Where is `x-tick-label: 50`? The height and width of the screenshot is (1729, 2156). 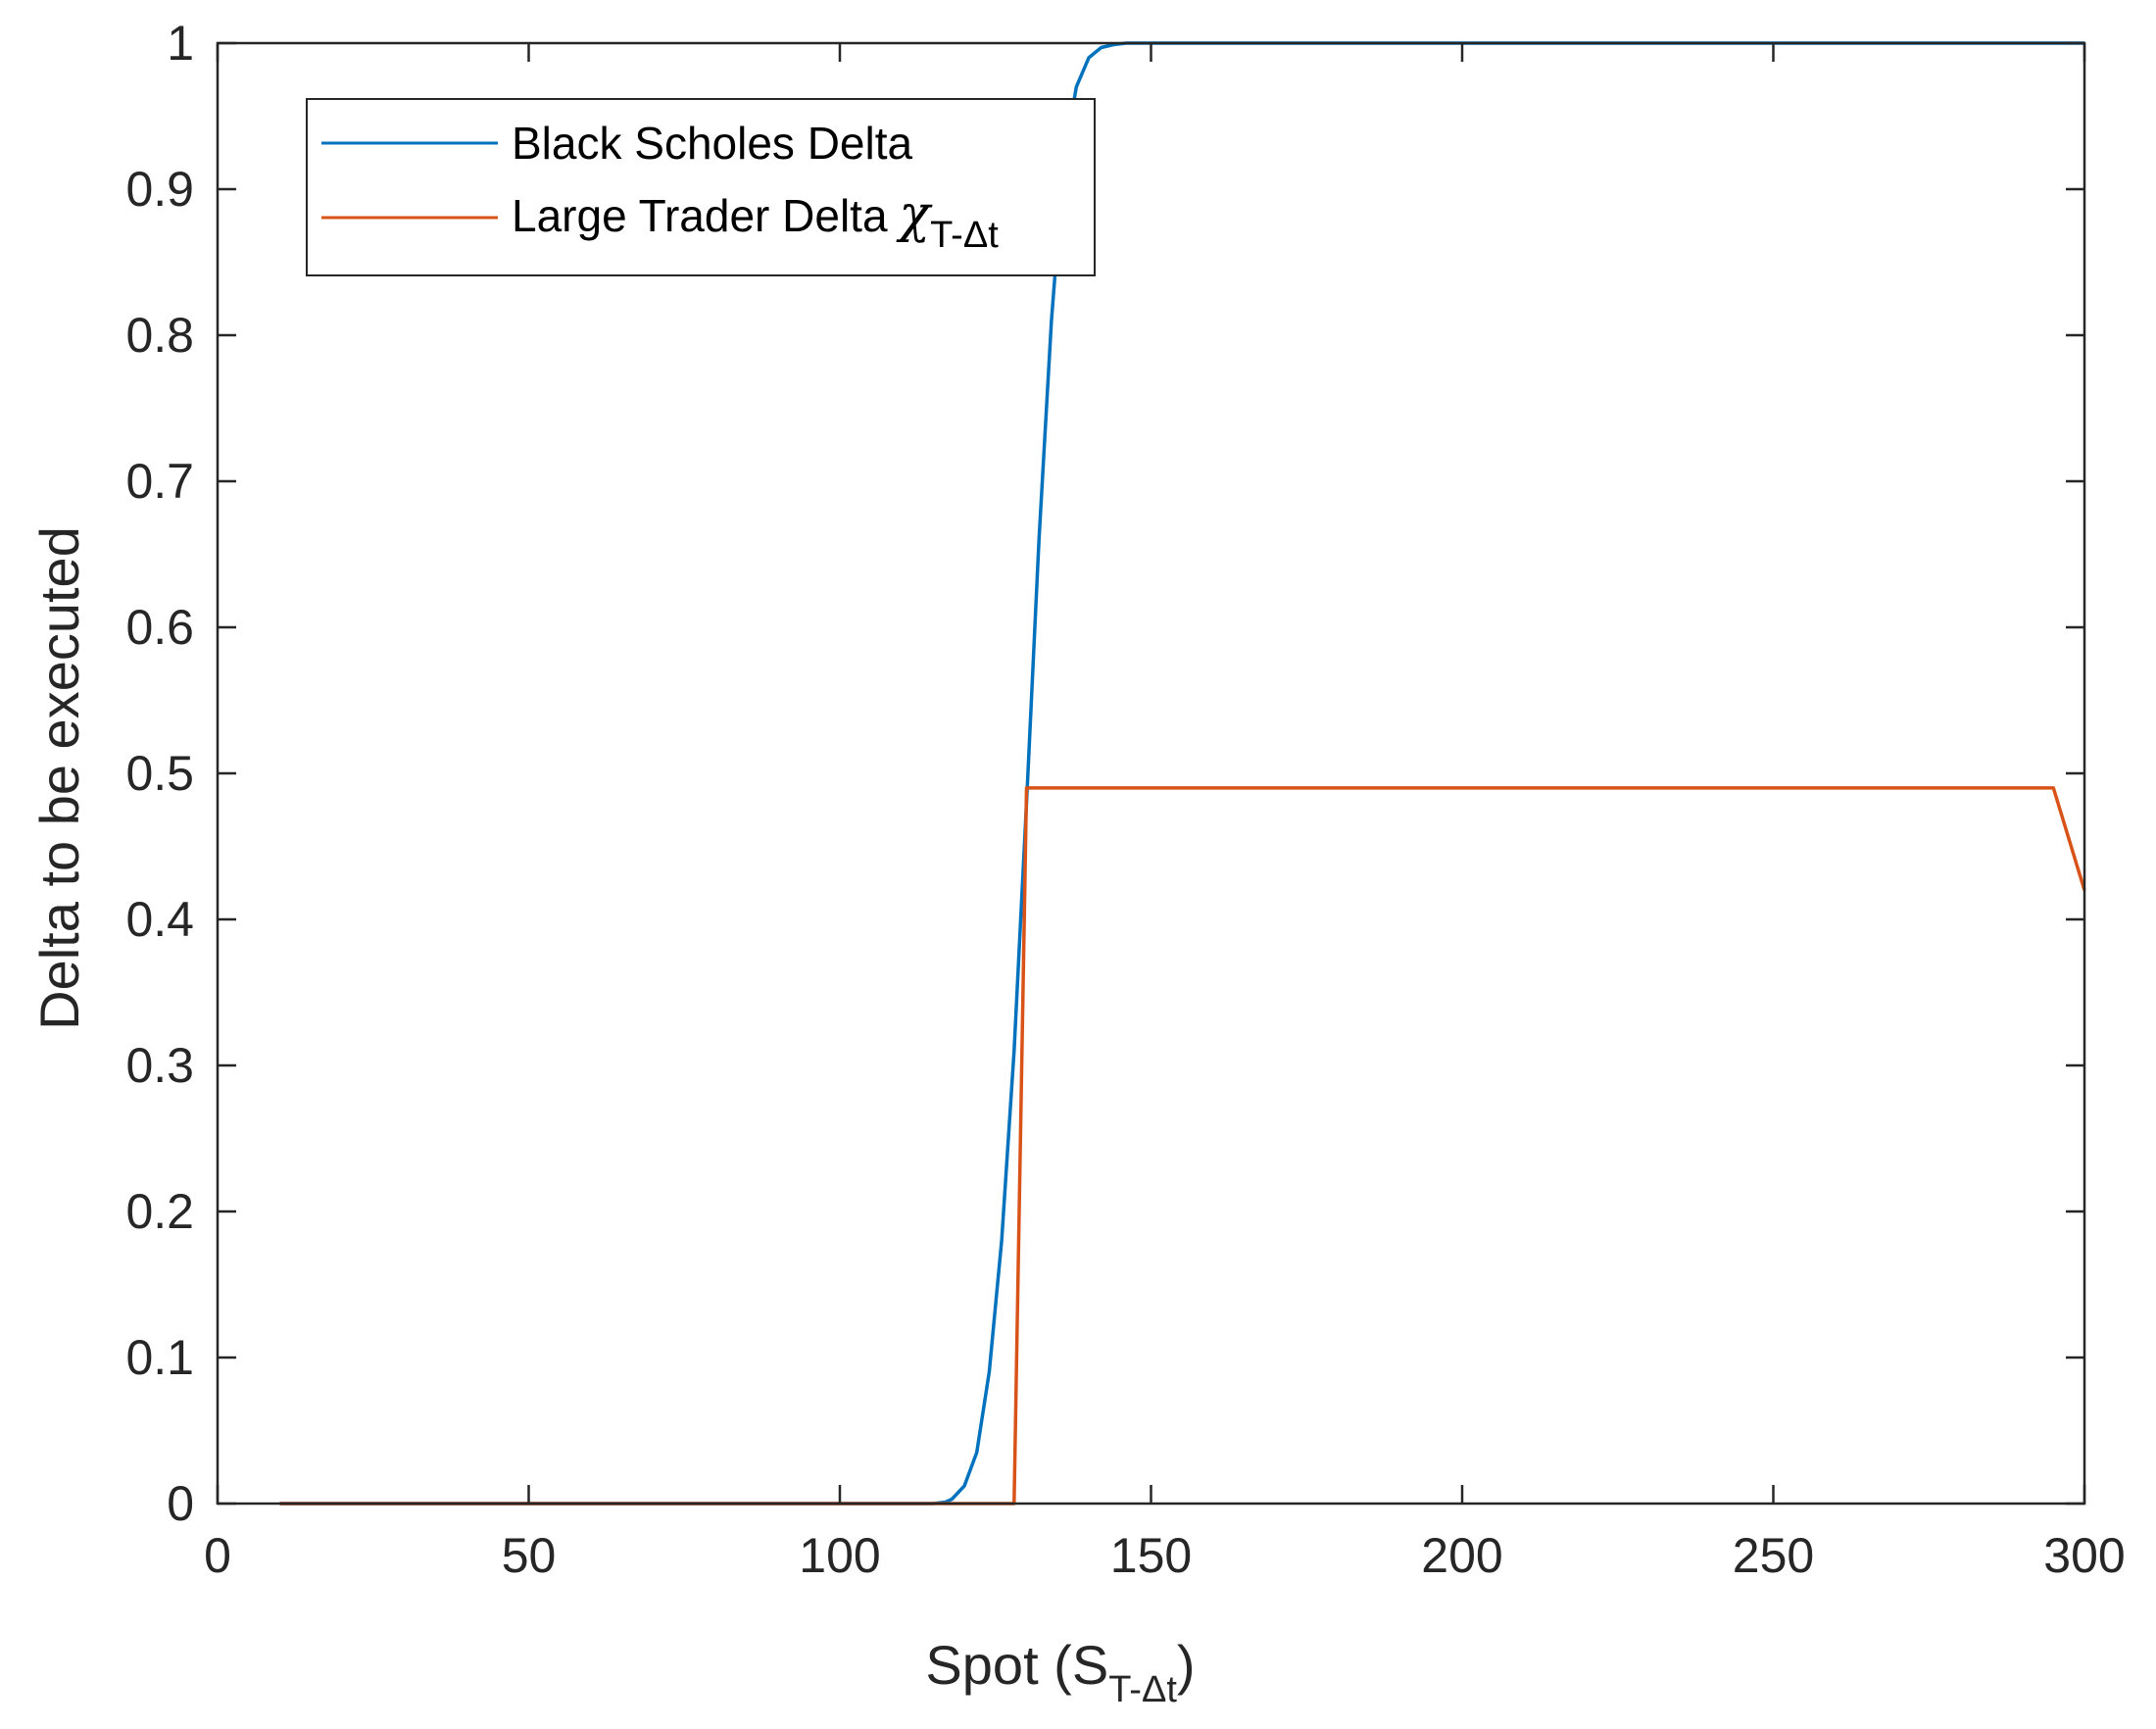
x-tick-label: 50 is located at coordinates (529, 1555).